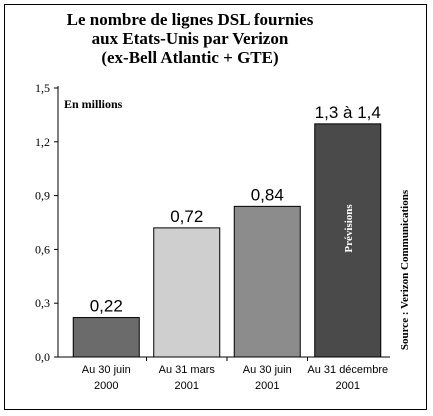 Image resolution: width=433 pixels, height=416 pixels. What do you see at coordinates (42, 196) in the screenshot?
I see `y-tick-label: 0,9` at bounding box center [42, 196].